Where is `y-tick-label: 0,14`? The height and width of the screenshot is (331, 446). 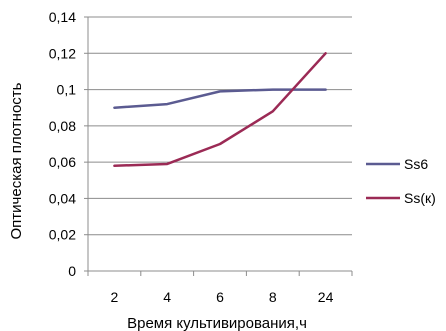
y-tick-label: 0,14 is located at coordinates (62, 17).